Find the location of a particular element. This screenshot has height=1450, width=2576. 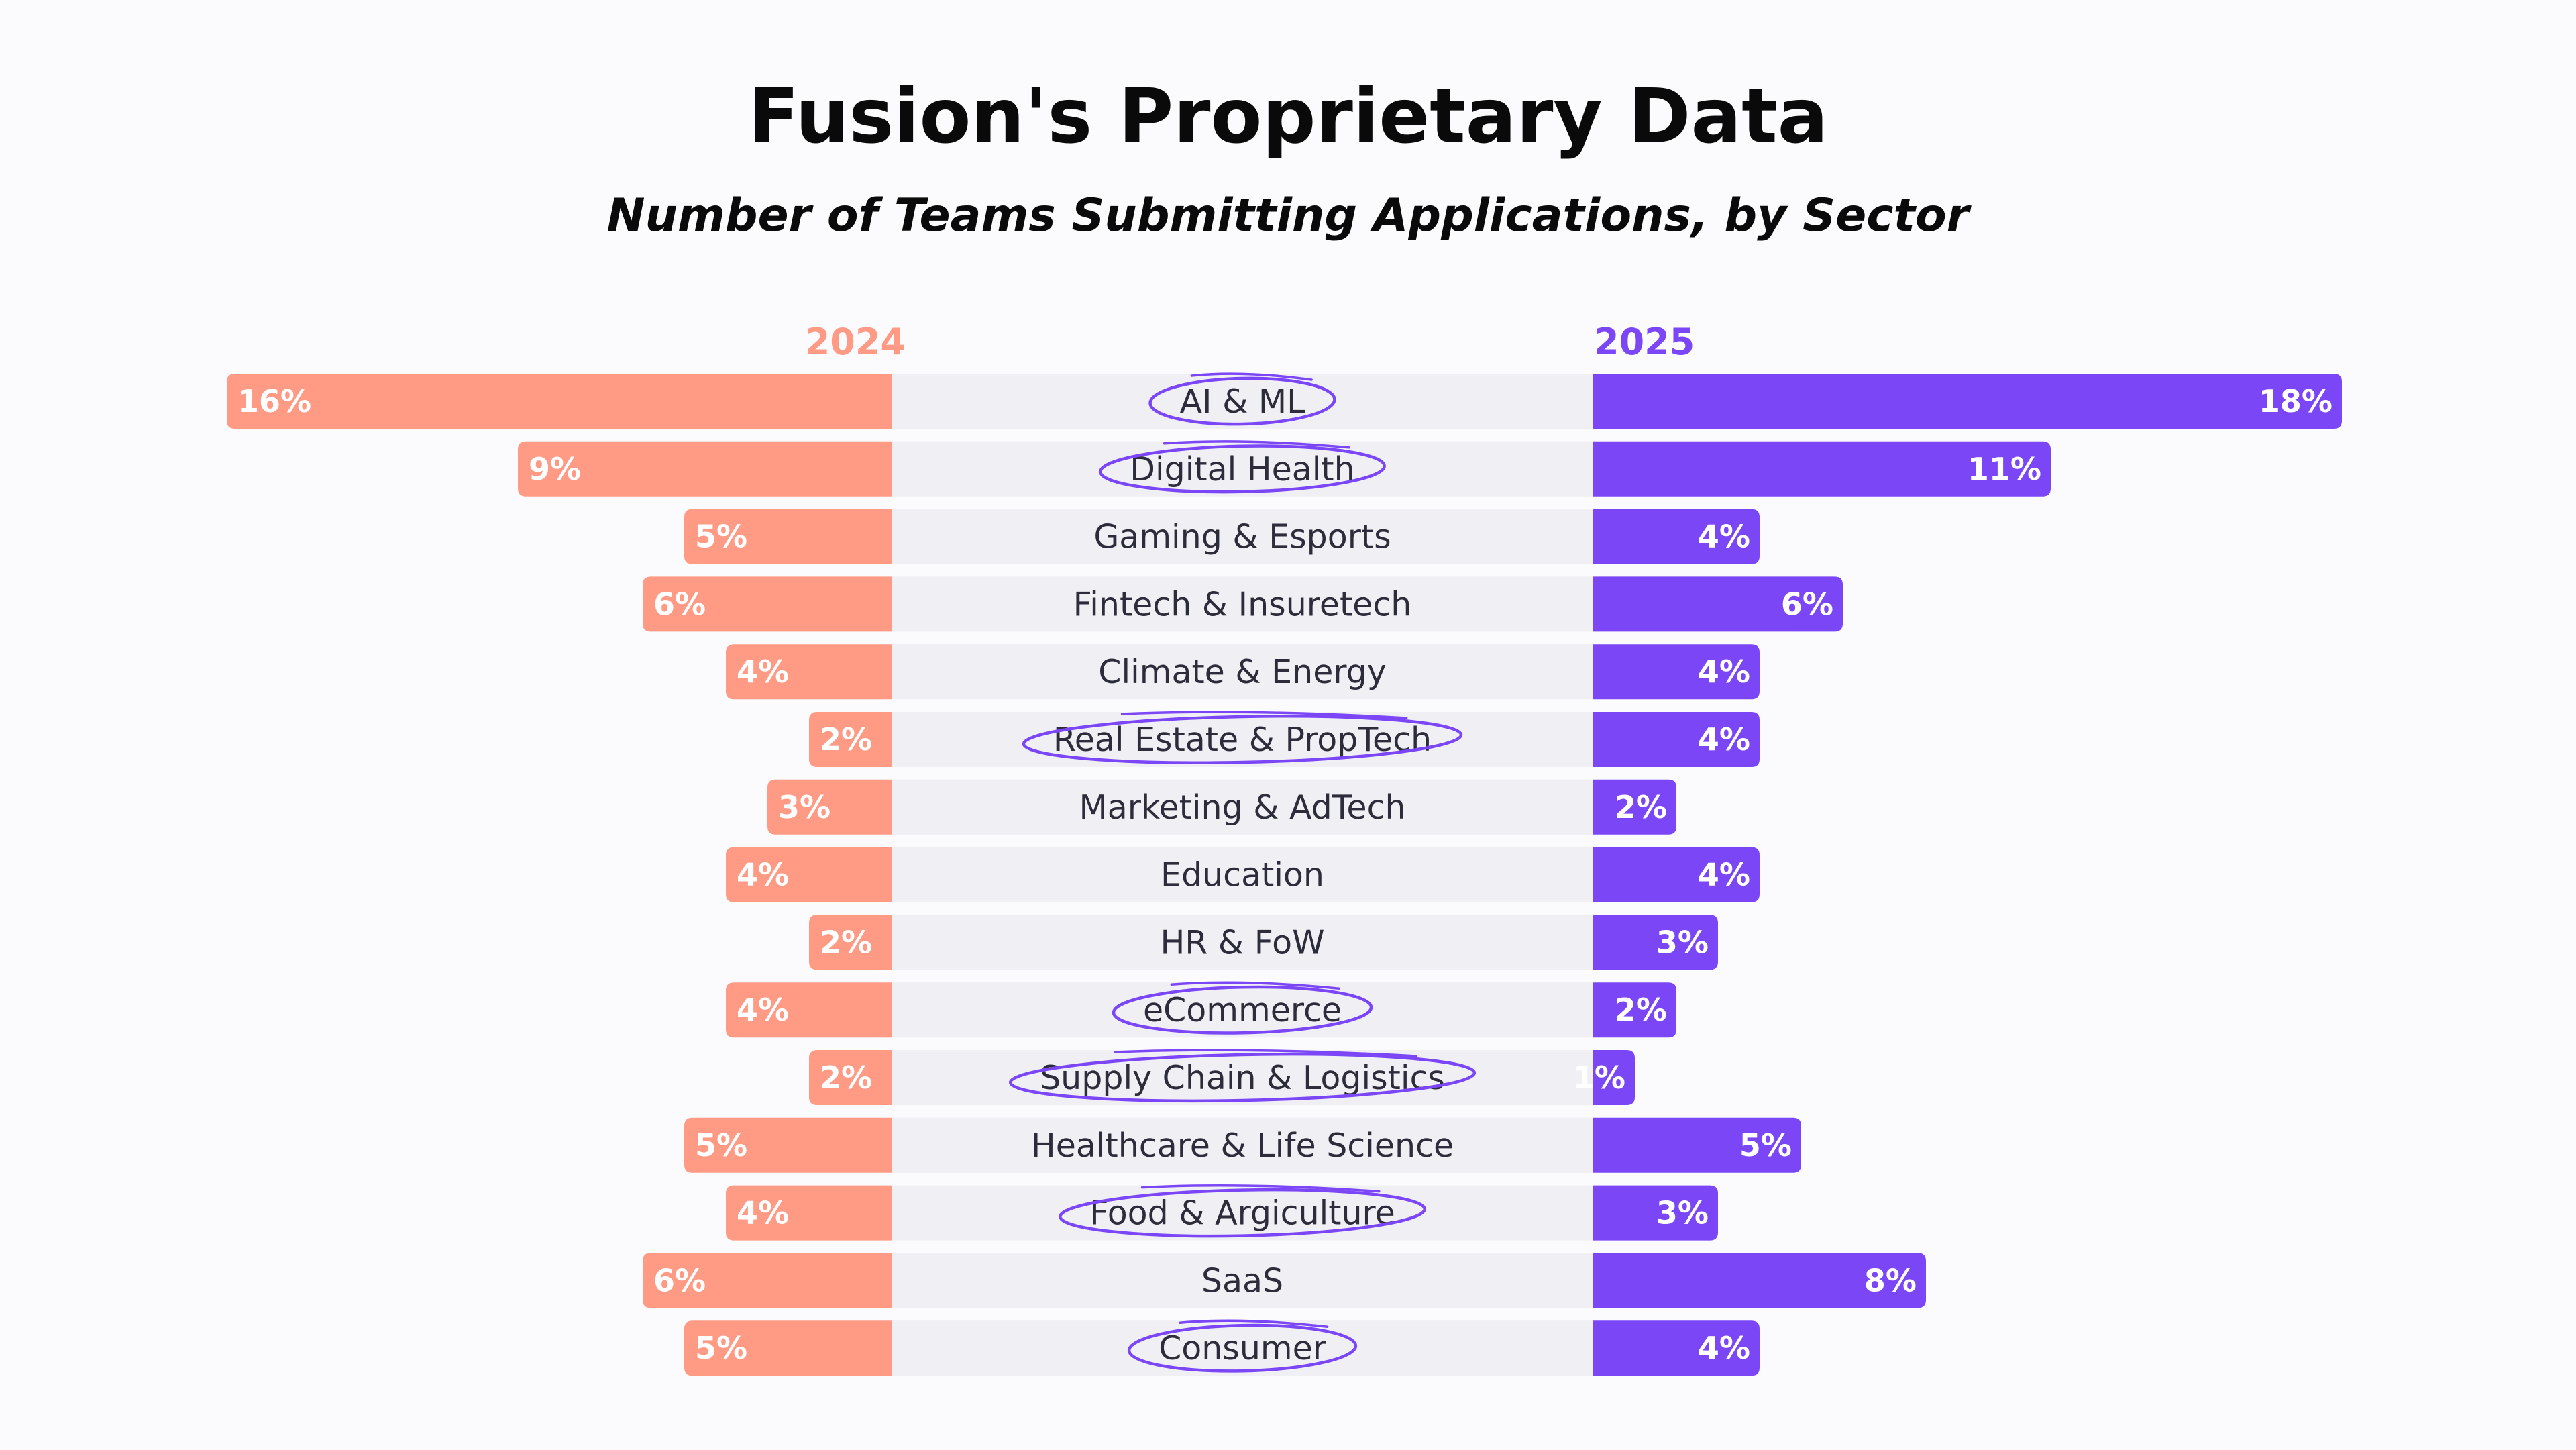

bar-2025-ecommerce is located at coordinates (1634, 1010).